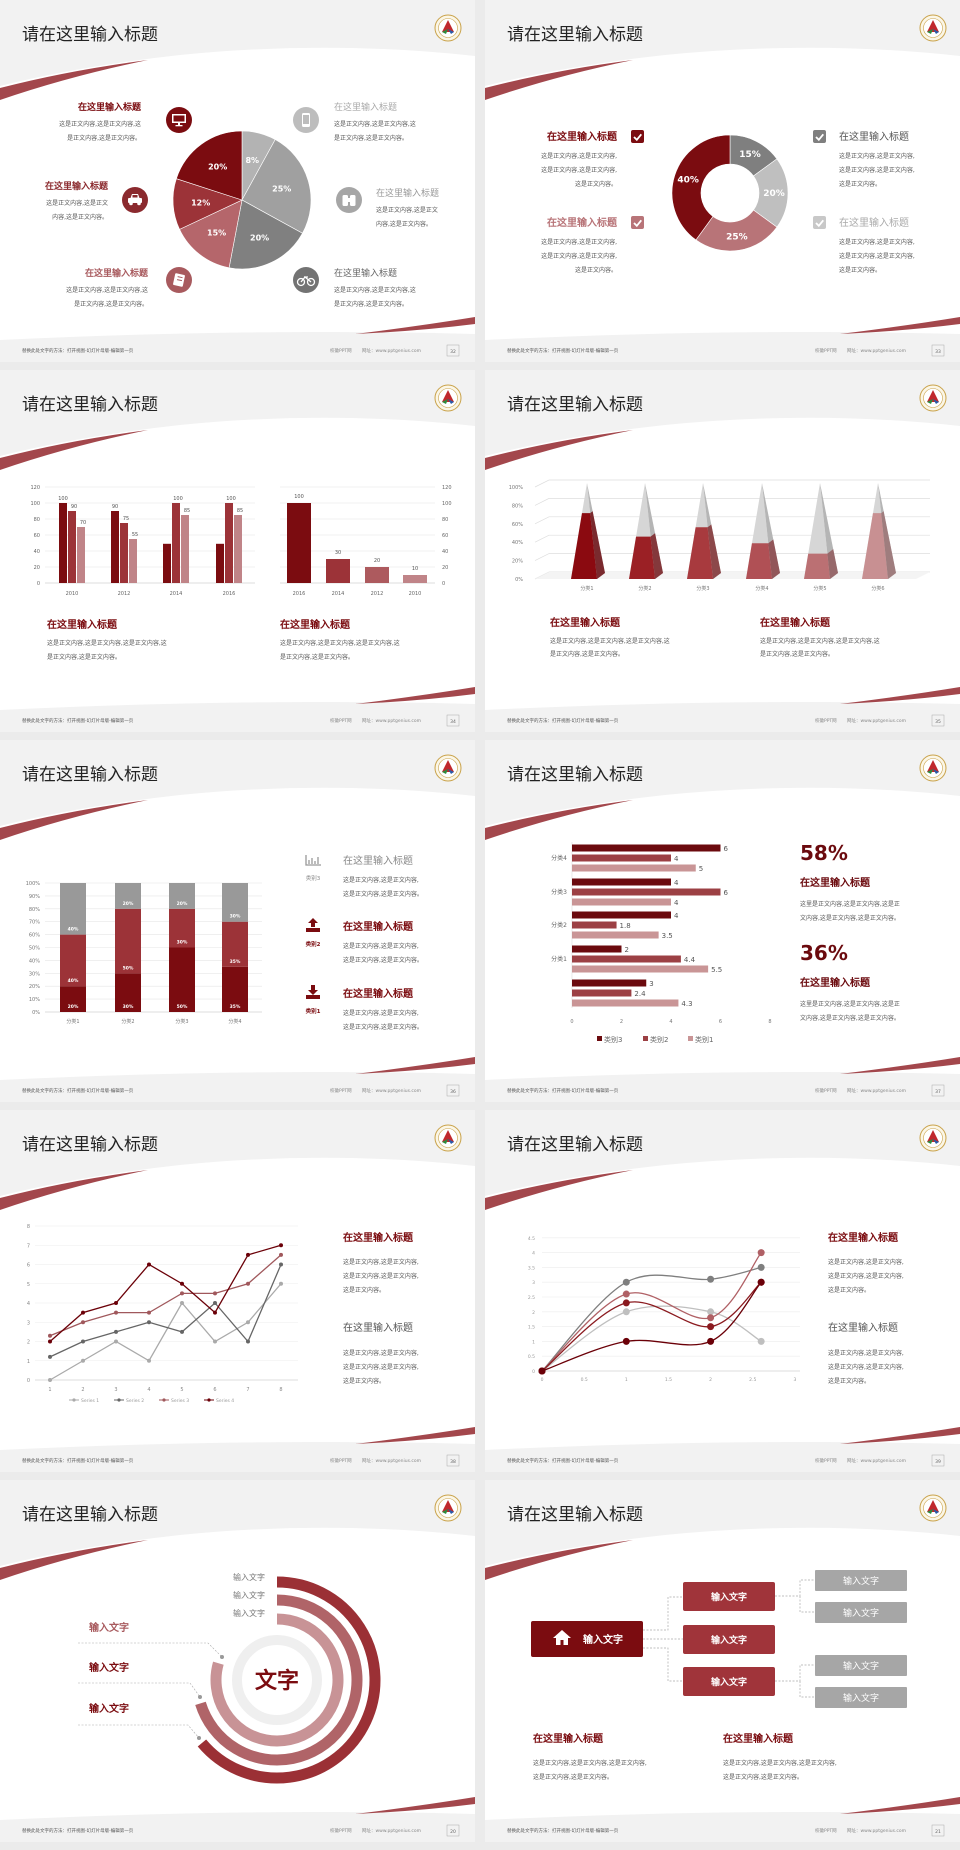 Image resolution: width=960 pixels, height=1850 pixels. What do you see at coordinates (732, 483) in the screenshot?
I see `gridline` at bounding box center [732, 483].